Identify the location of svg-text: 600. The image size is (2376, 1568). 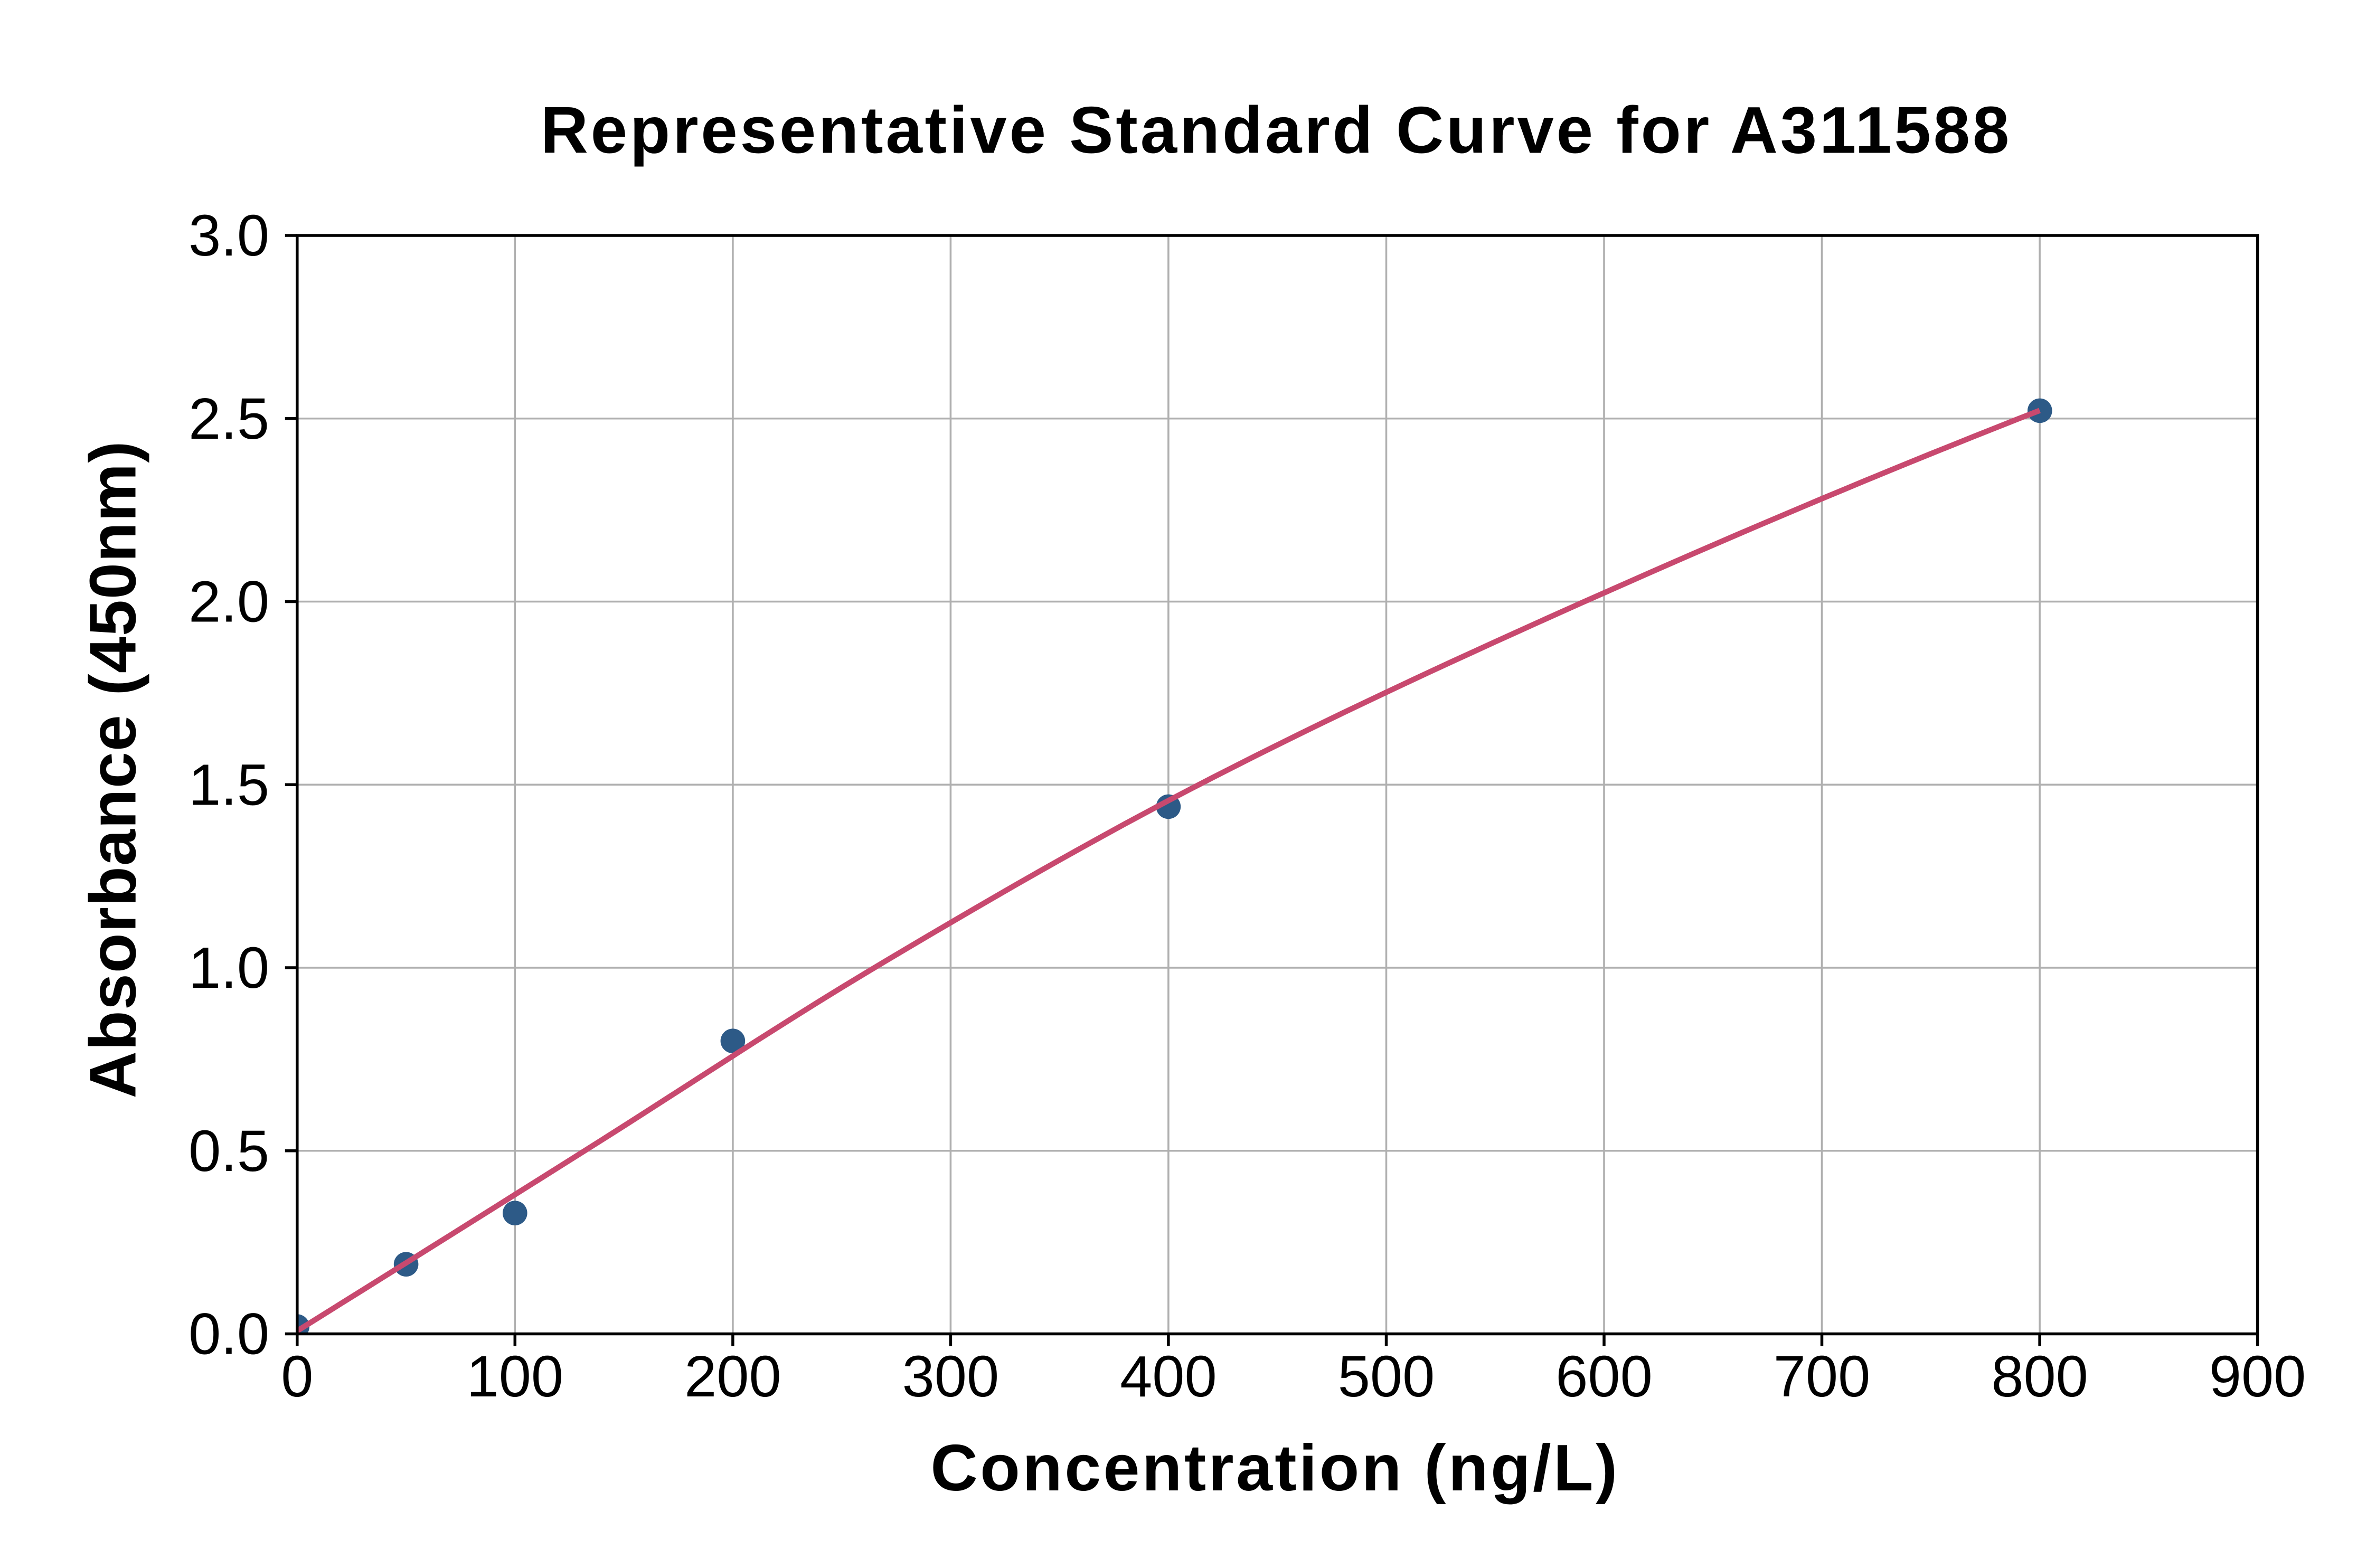
(1604, 1376).